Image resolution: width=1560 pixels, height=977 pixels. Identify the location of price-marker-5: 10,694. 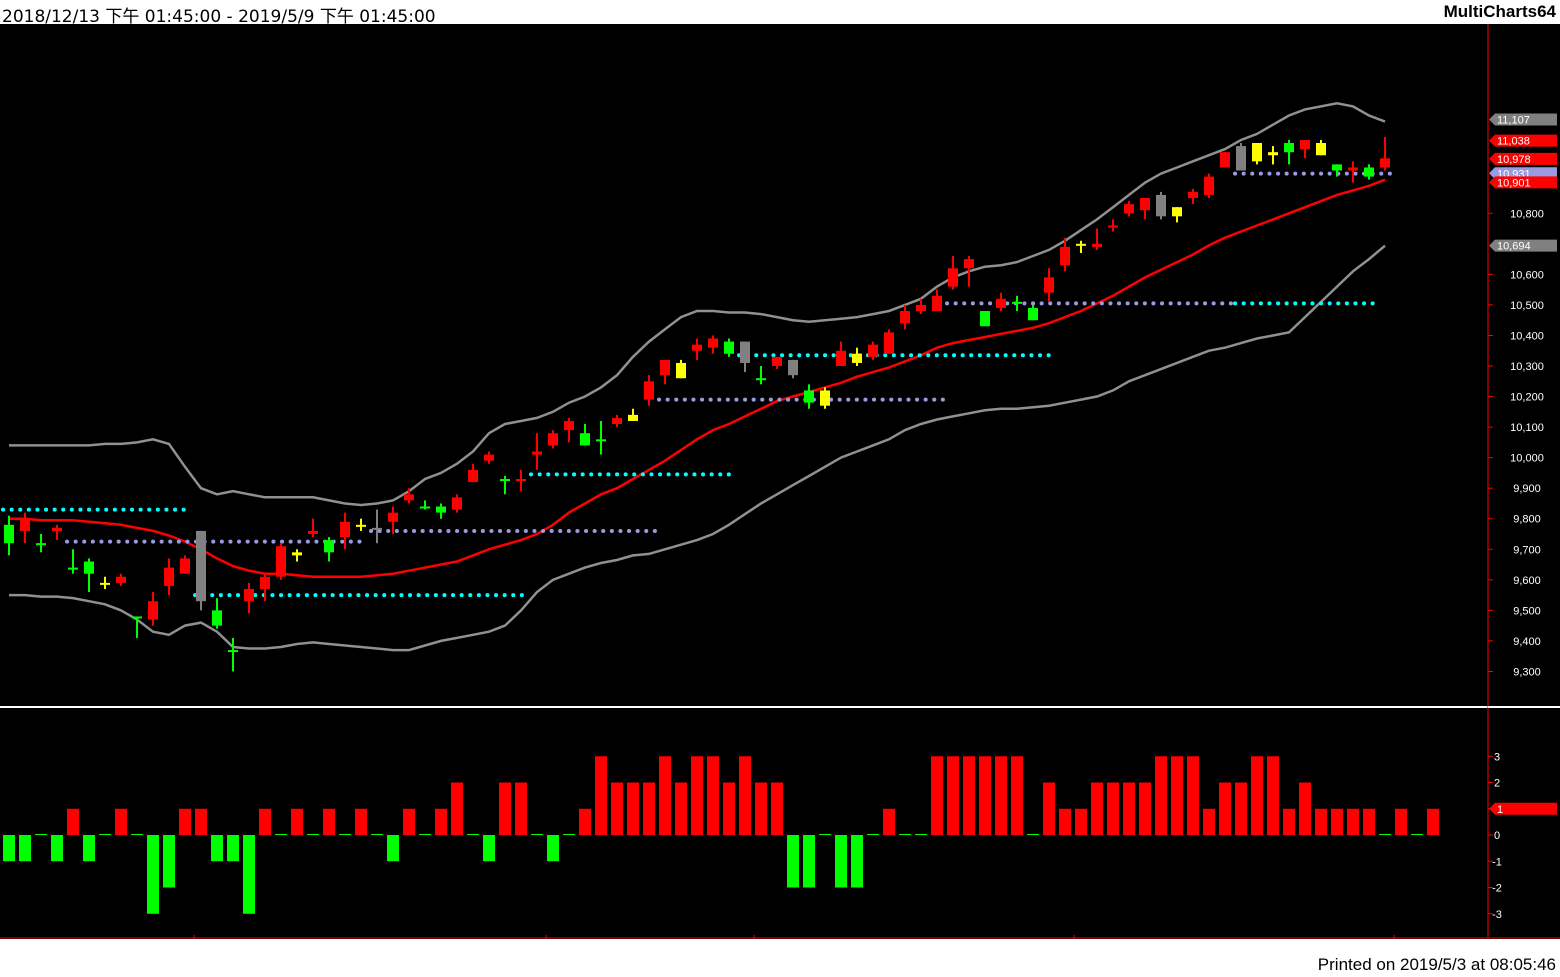
(1523, 246).